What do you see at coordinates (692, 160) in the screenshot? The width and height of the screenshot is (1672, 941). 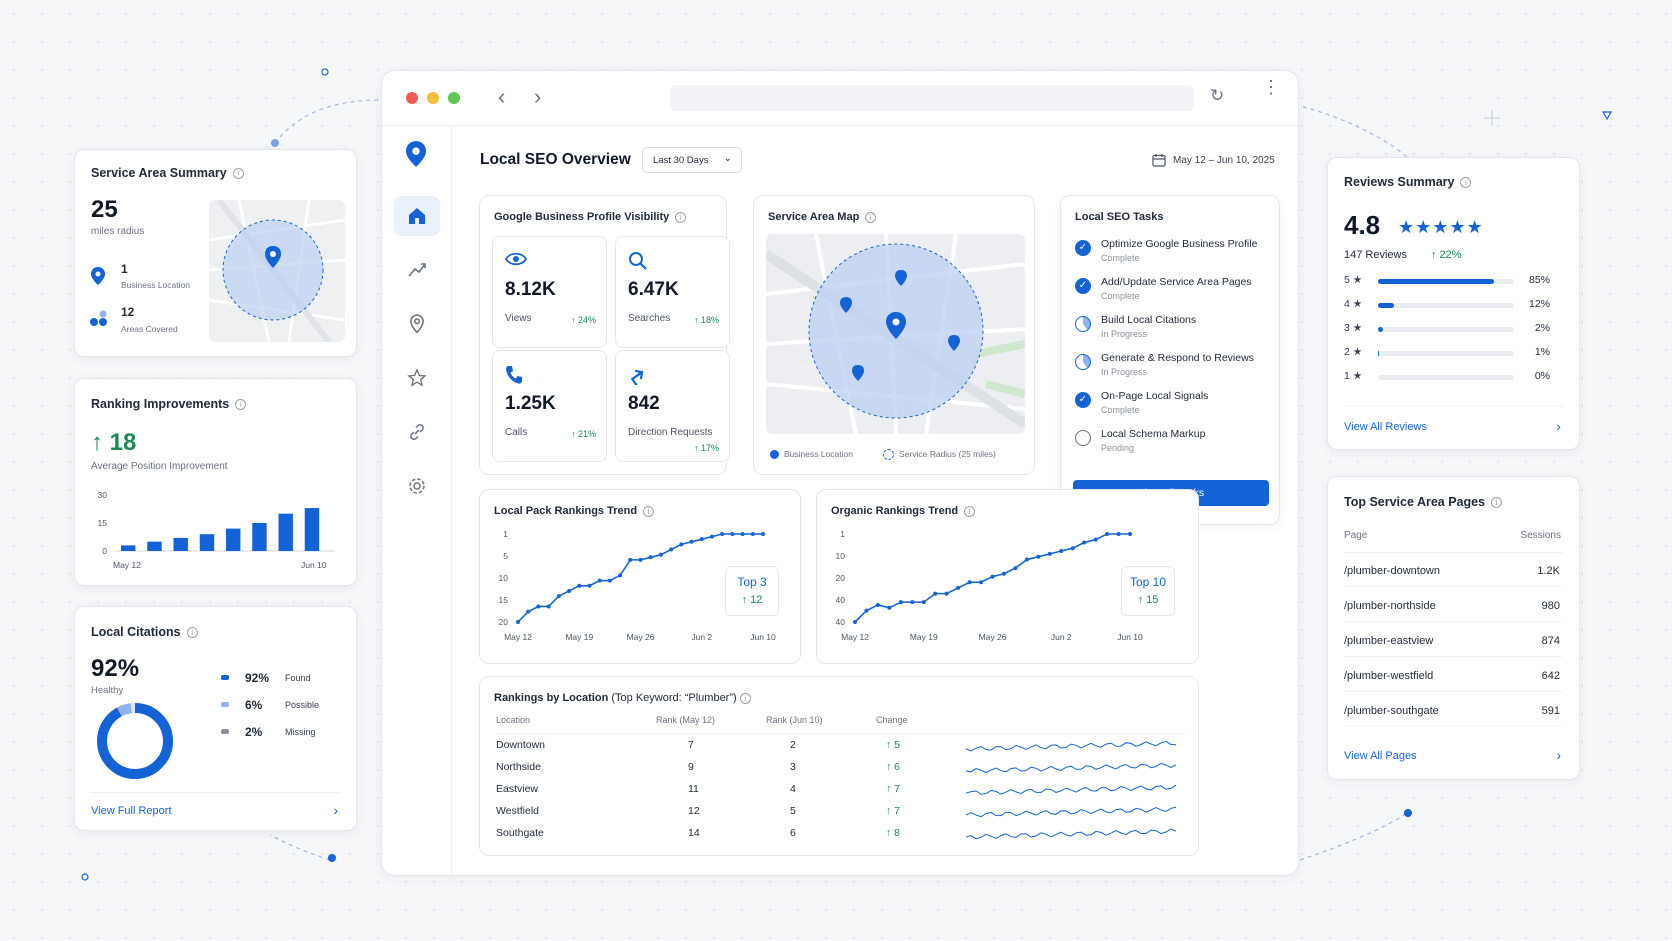 I see `date-range-select: Last 30 Days ⌄` at bounding box center [692, 160].